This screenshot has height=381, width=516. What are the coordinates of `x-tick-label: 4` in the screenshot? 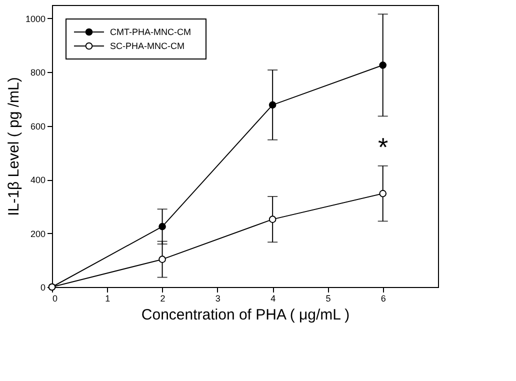 It's located at (273, 299).